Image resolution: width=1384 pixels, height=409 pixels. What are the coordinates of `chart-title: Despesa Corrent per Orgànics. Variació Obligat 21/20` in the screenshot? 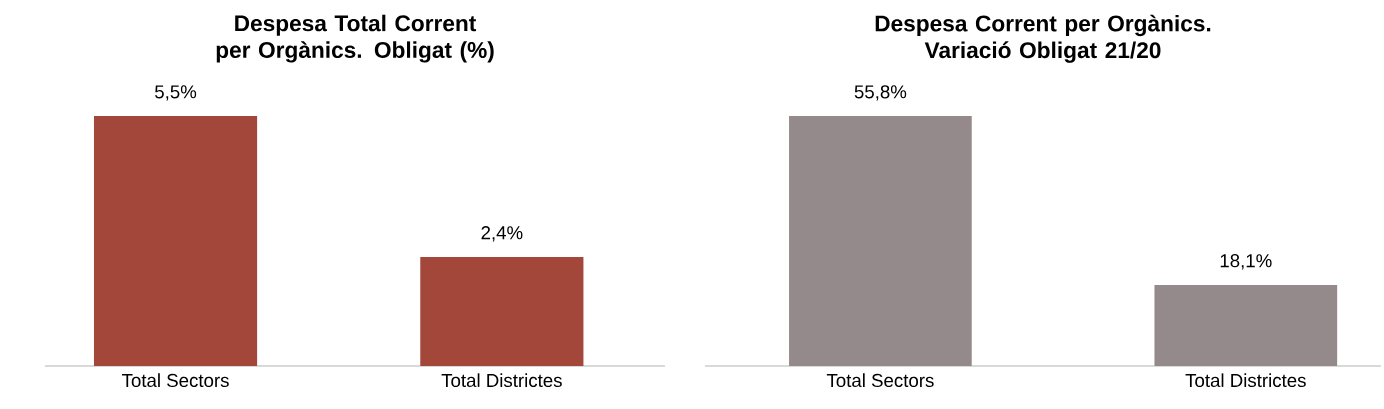 It's located at (1043, 38).